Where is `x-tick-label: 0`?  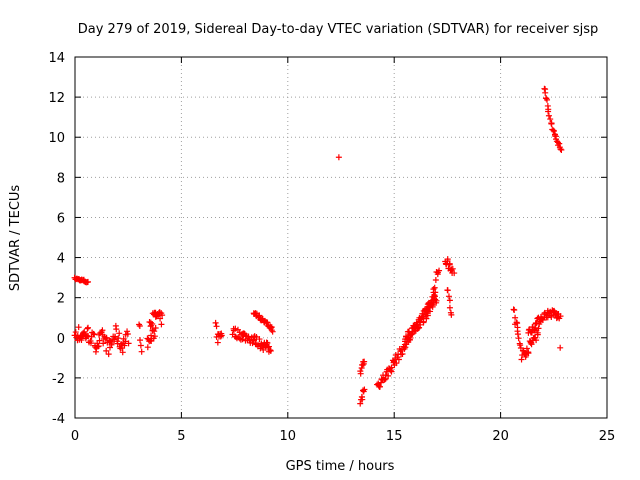
x-tick-label: 0 is located at coordinates (75, 436).